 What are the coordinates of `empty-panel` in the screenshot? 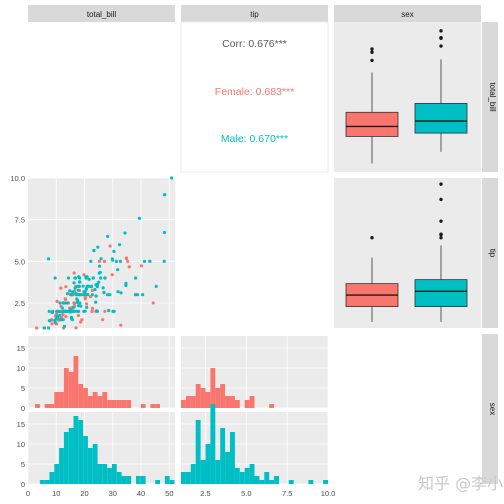 It's located at (407, 409).